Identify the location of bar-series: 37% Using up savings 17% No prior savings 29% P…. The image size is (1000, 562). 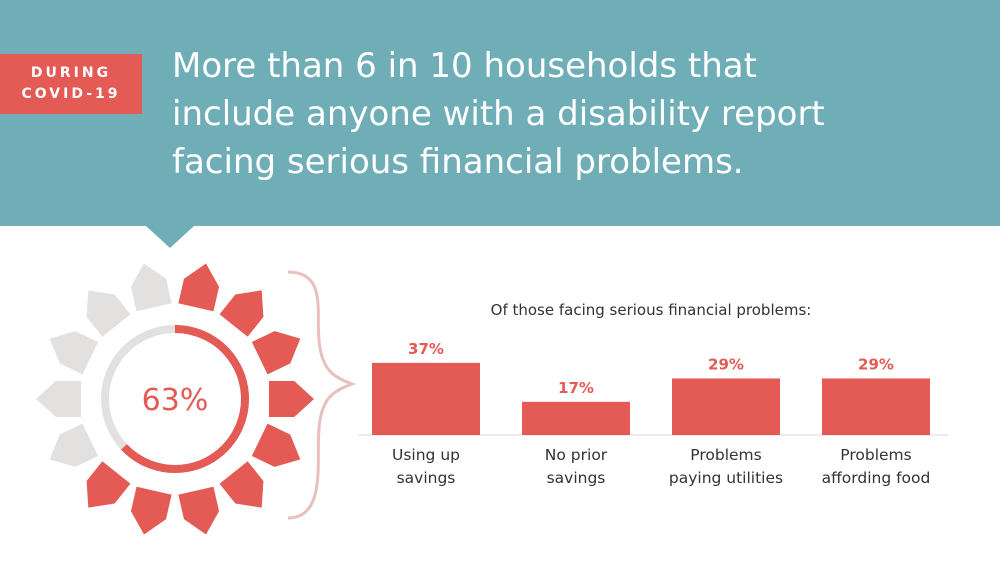
(651, 413).